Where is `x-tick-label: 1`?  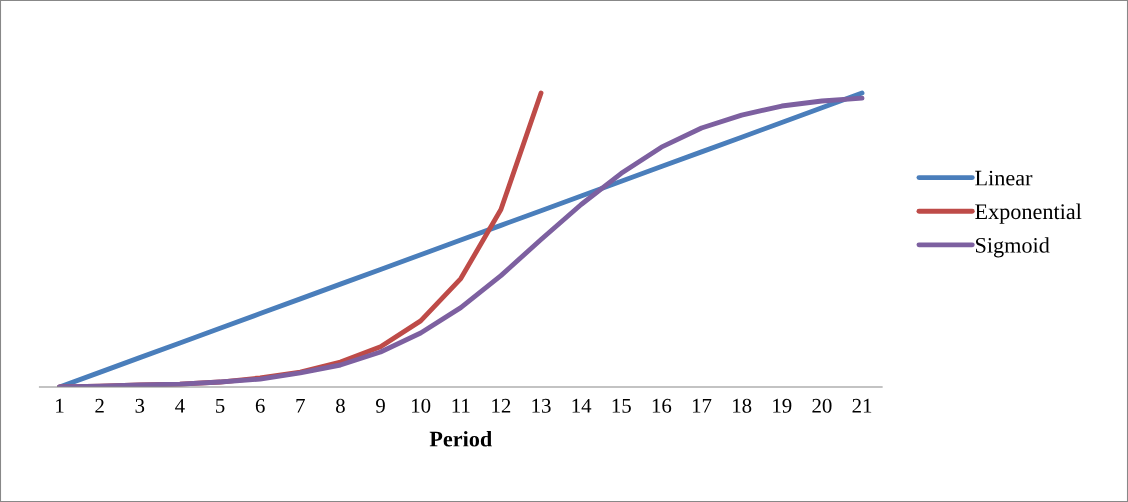 x-tick-label: 1 is located at coordinates (60, 405).